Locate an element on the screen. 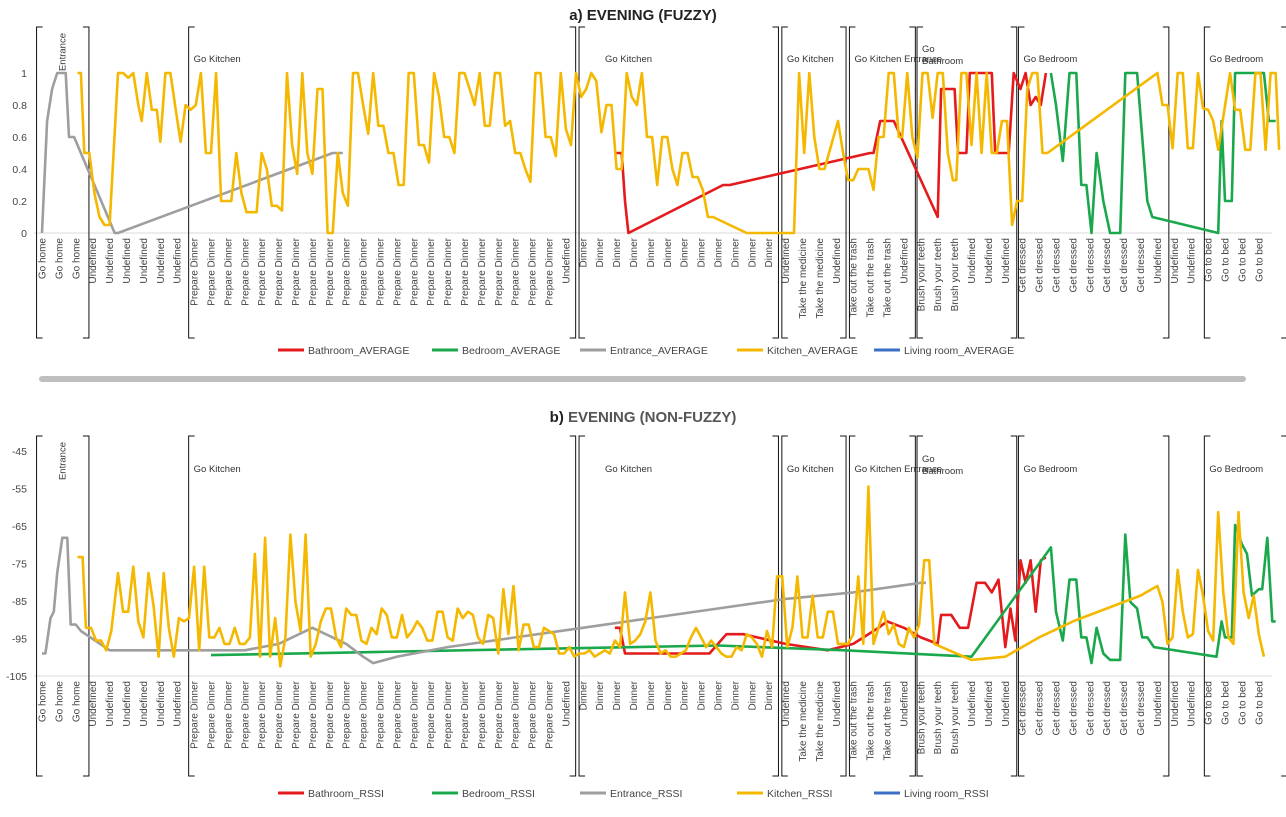  chart-title-text: EVENING (FUZZY) is located at coordinates (652, 15).